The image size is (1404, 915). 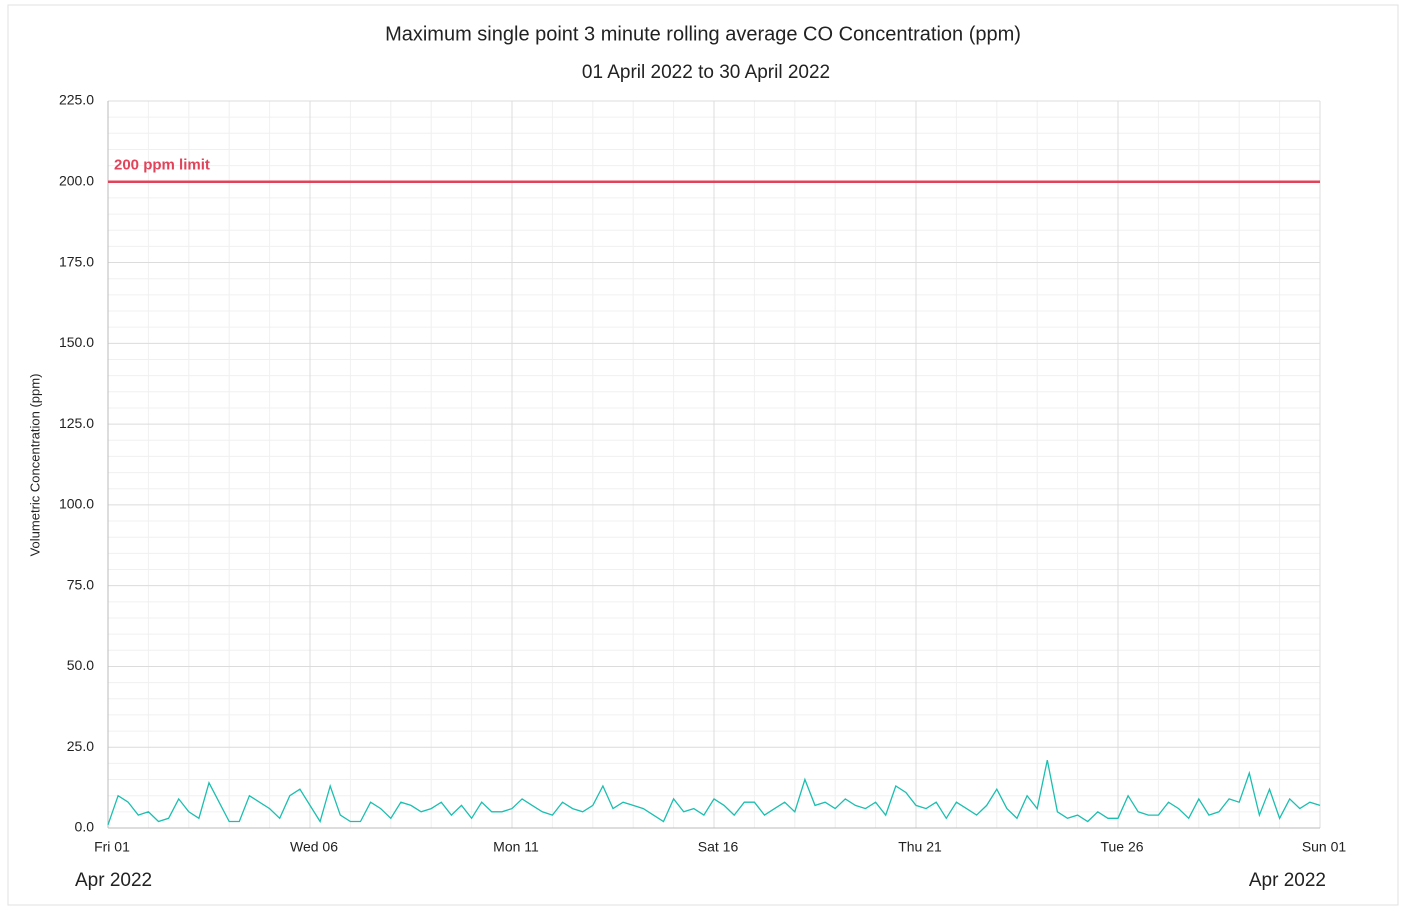 What do you see at coordinates (76, 423) in the screenshot?
I see `y-tick-label: 125.0` at bounding box center [76, 423].